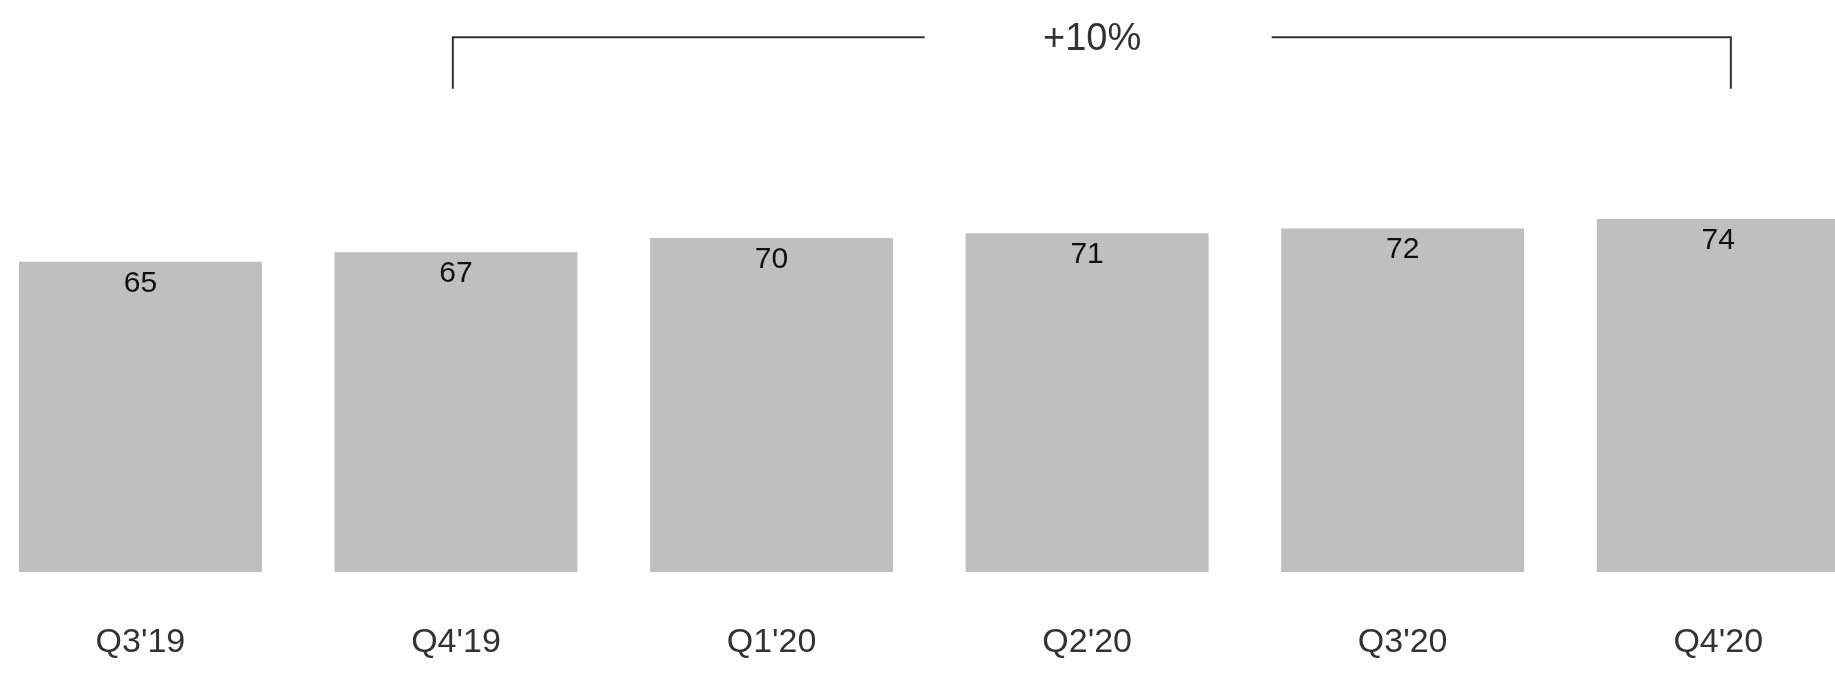  I want to click on data-label: 70, so click(771, 257).